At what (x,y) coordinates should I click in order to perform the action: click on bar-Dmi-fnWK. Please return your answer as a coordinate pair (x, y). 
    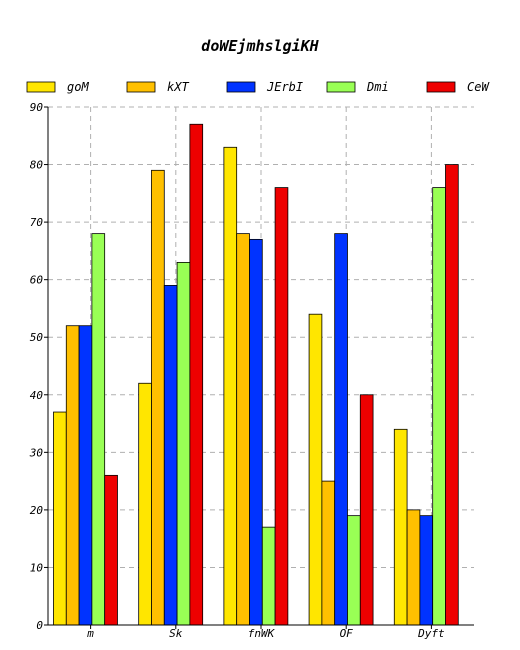
    Looking at the image, I should click on (268, 576).